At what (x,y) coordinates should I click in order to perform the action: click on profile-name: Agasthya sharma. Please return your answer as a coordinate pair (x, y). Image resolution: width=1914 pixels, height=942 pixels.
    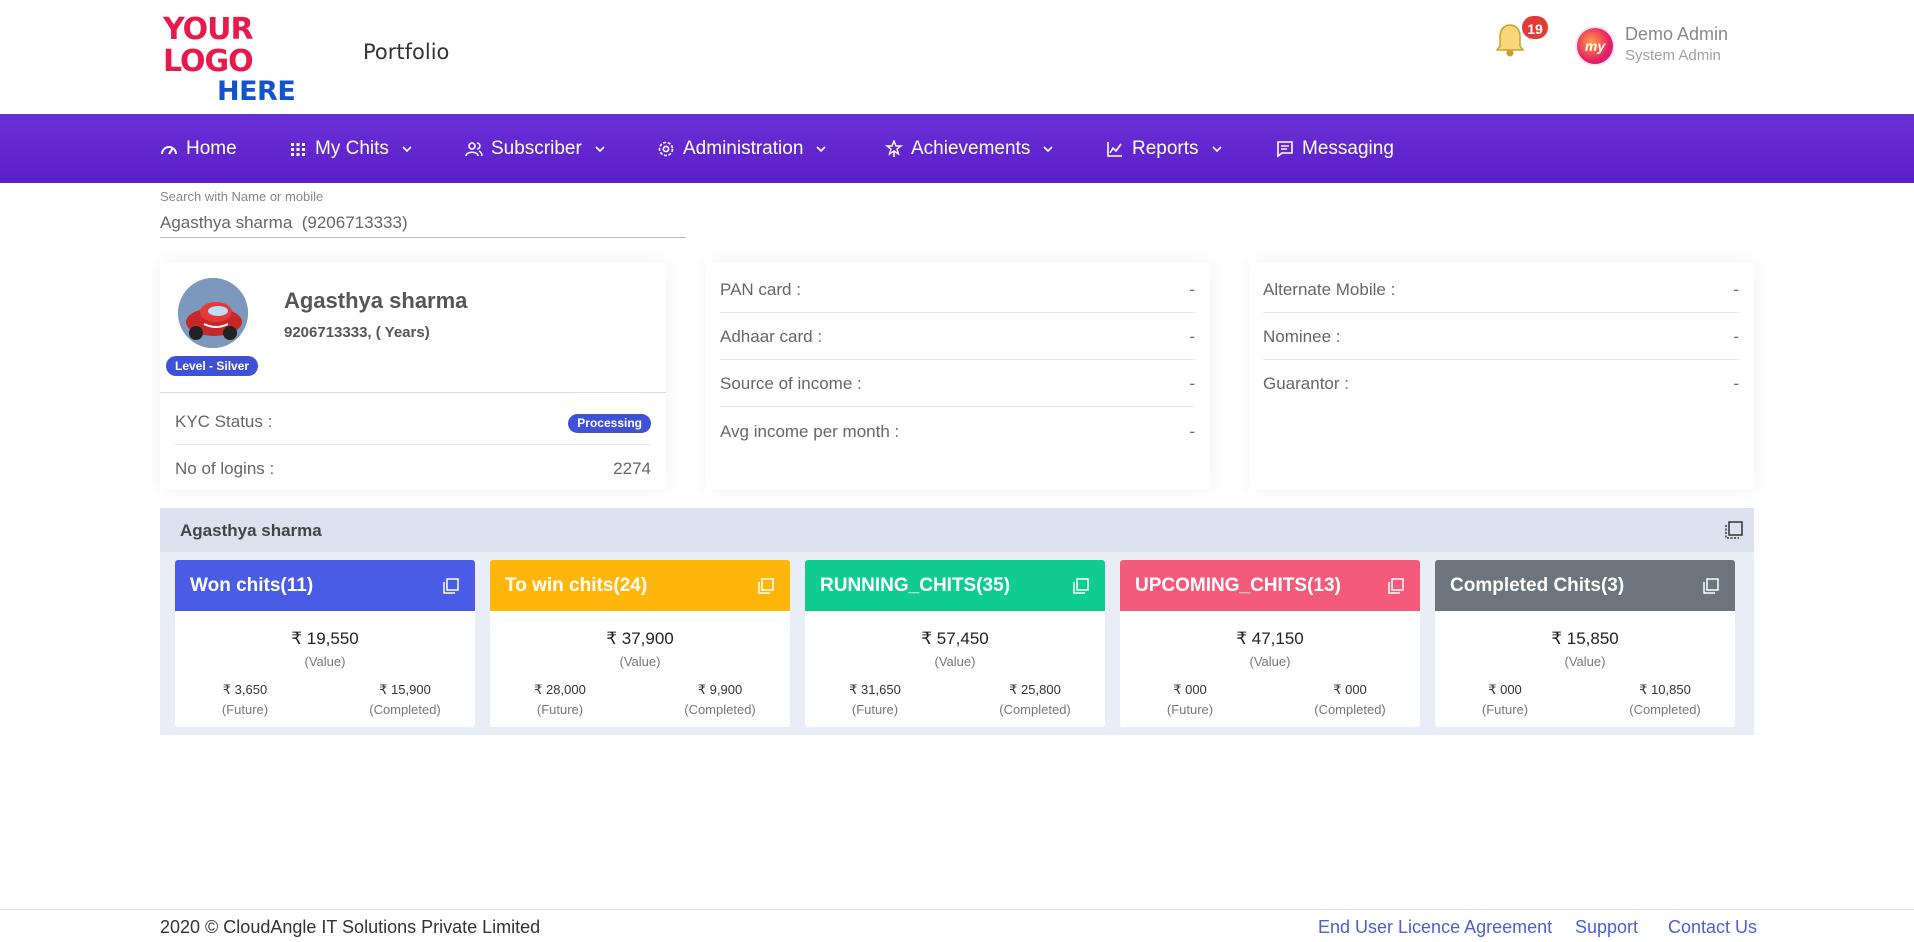
    Looking at the image, I should click on (376, 300).